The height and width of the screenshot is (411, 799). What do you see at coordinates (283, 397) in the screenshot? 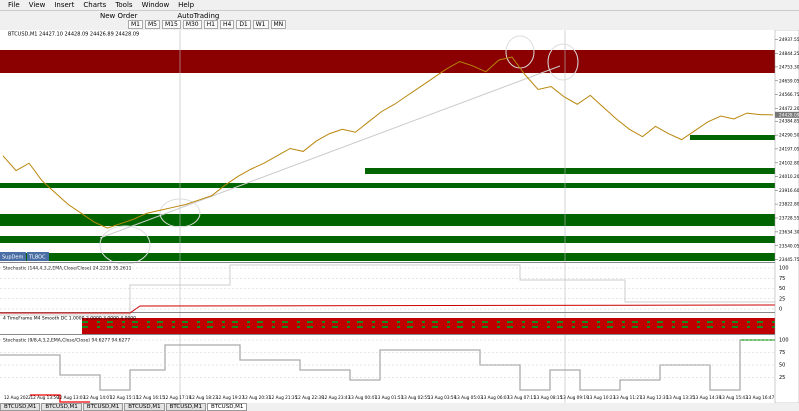
I see `time-label: 12 Aug 21:35` at bounding box center [283, 397].